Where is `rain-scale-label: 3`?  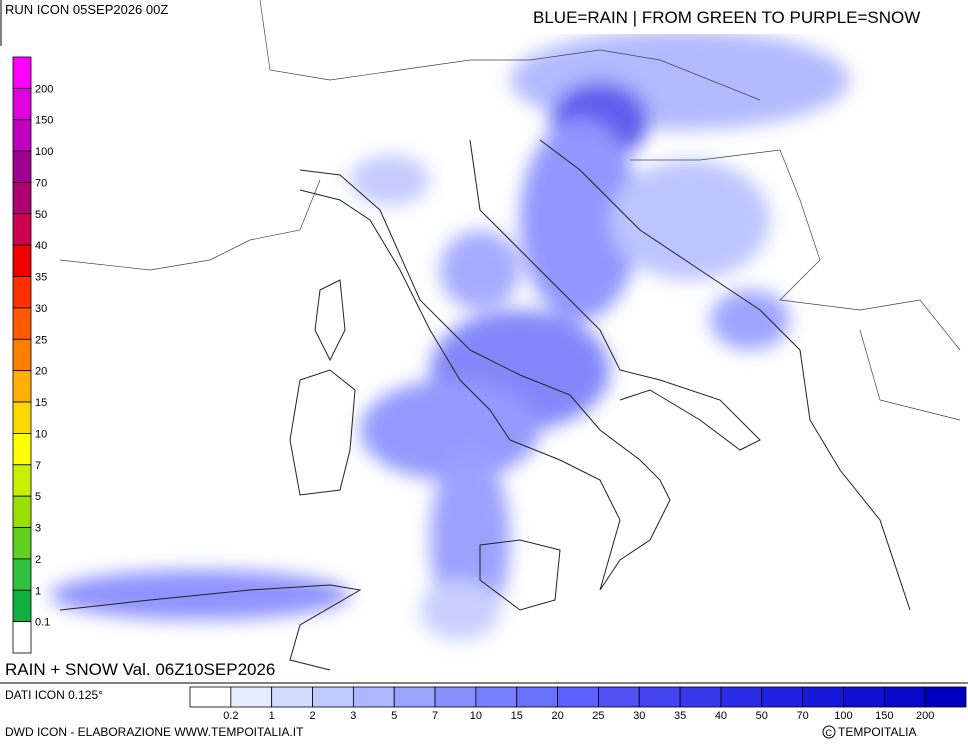
rain-scale-label: 3 is located at coordinates (353, 716).